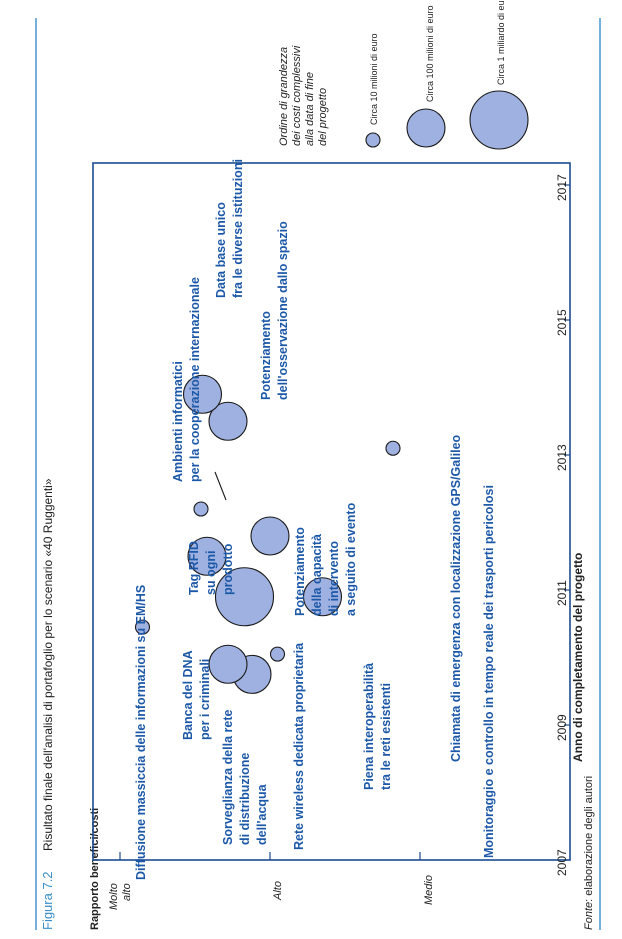 The height and width of the screenshot is (939, 622). I want to click on annotation-4-line-1: Rete wireless dedicata proprietaria, so click(299, 746).